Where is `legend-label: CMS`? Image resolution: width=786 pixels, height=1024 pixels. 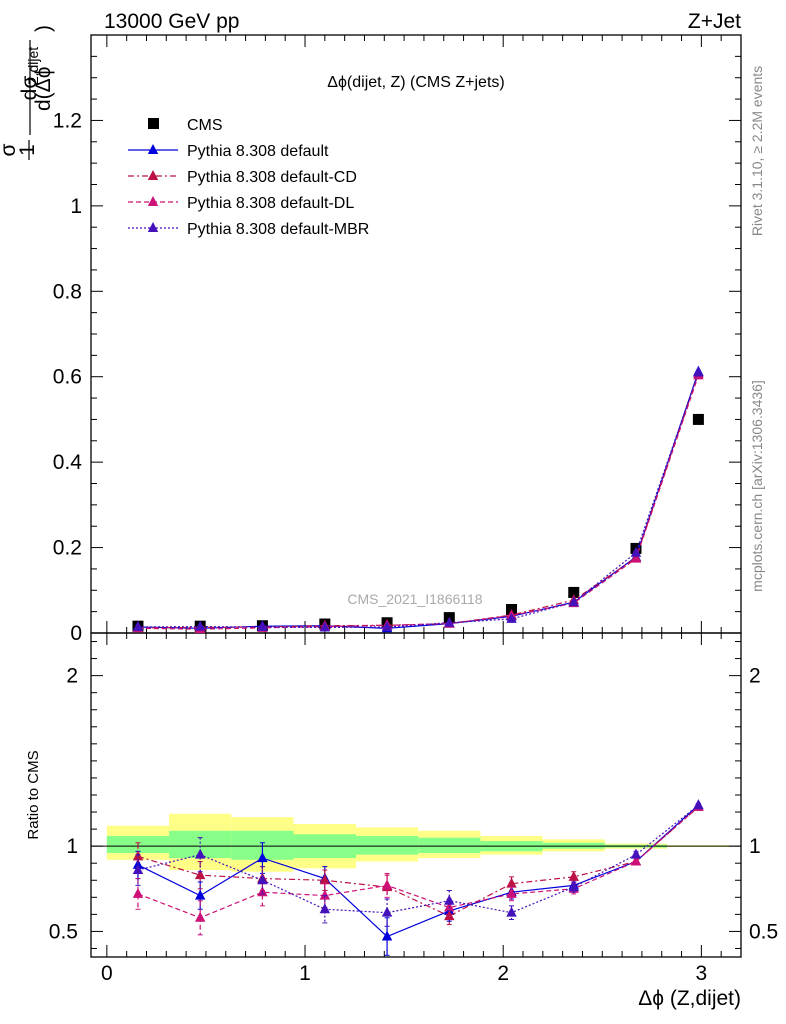
legend-label: CMS is located at coordinates (205, 125).